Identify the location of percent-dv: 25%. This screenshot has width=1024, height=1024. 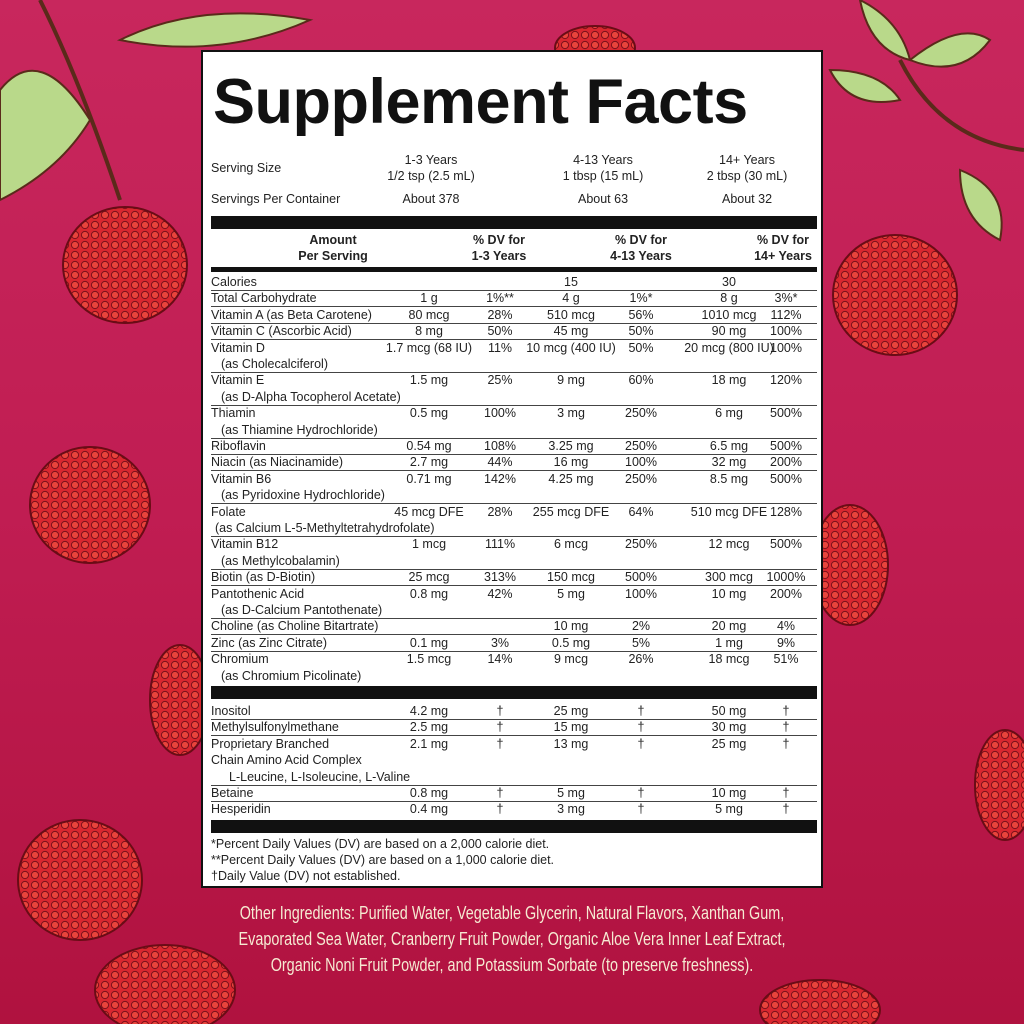
(500, 380).